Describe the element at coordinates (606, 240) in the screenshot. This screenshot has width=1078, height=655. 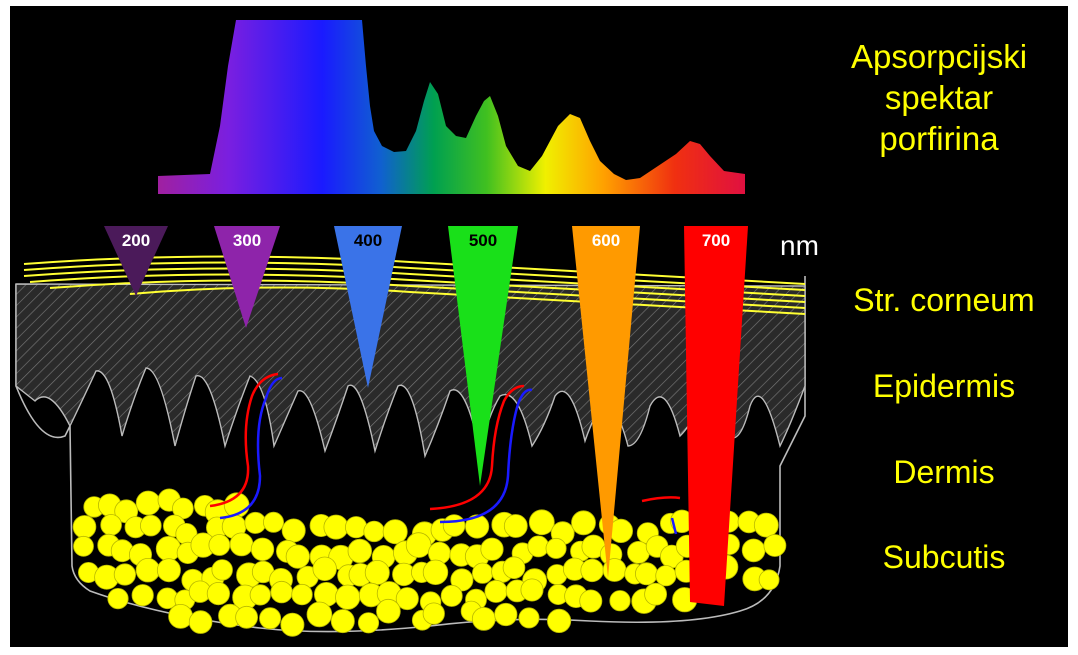
I see `wavelength-label-600: 600` at that location.